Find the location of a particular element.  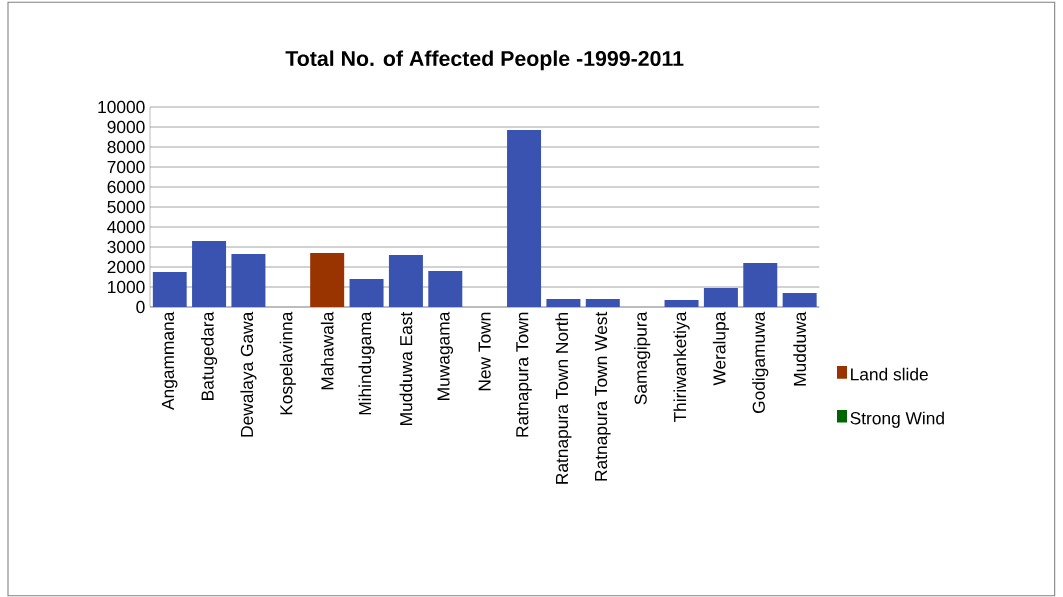

x-tick-label: Weralupa is located at coordinates (720, 348).